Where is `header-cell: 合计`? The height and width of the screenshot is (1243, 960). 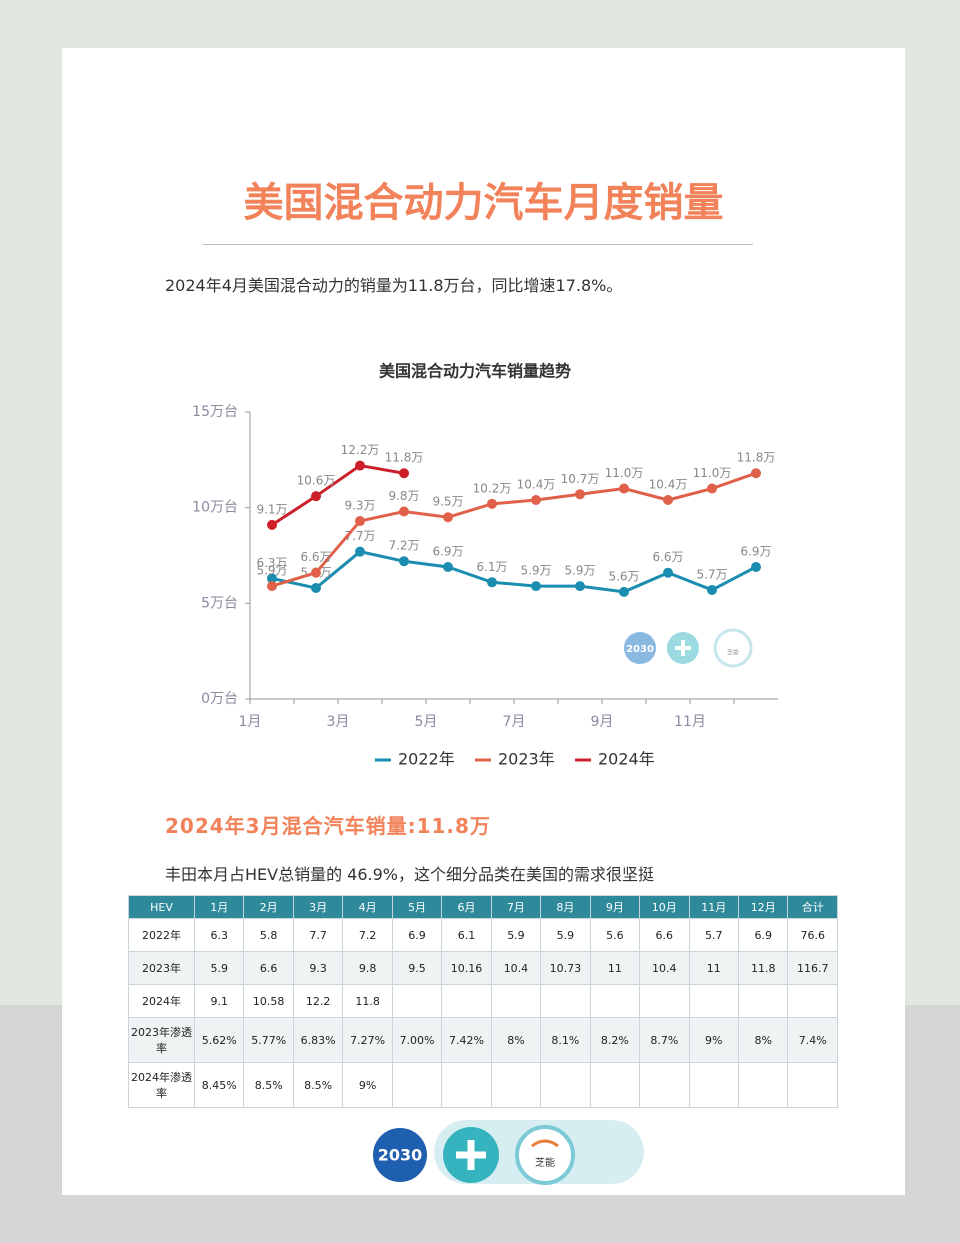 header-cell: 合计 is located at coordinates (812, 907).